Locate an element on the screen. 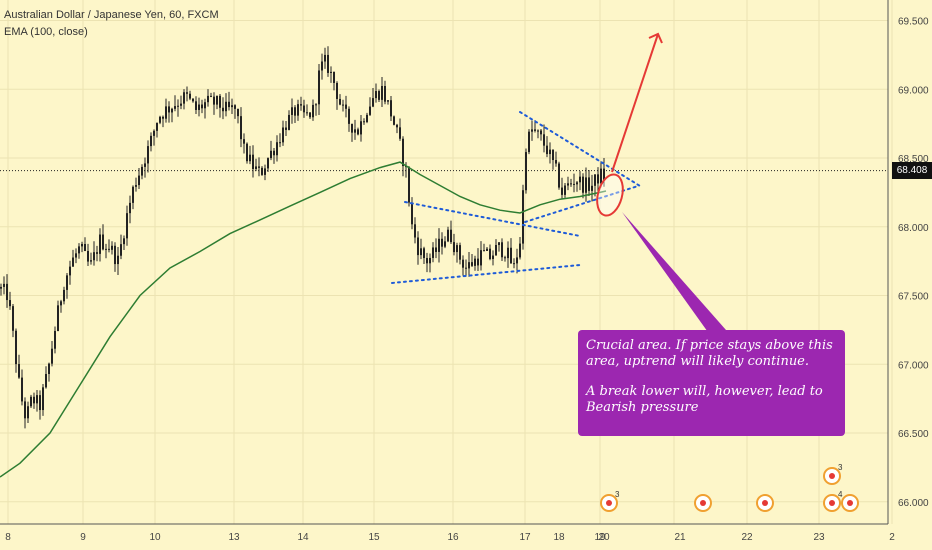  x-tick-label: 10 is located at coordinates (155, 537).